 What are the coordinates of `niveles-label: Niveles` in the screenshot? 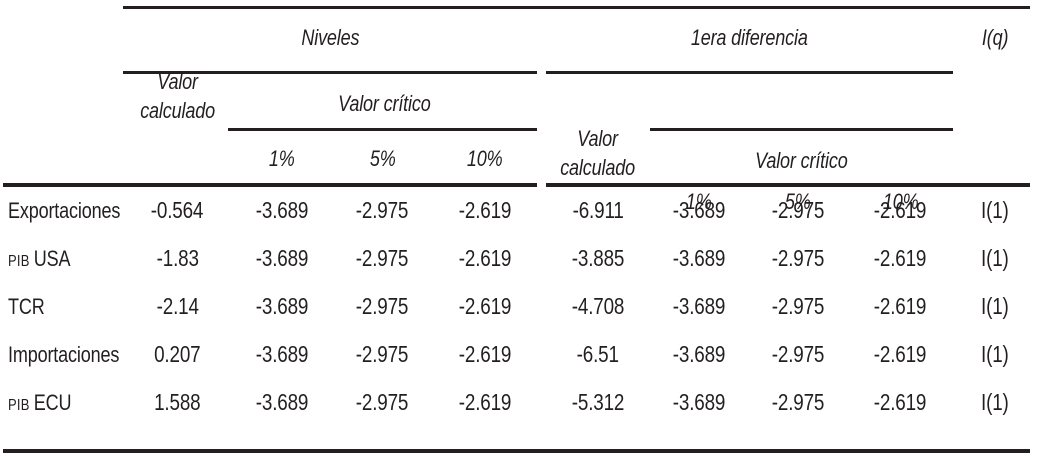 It's located at (329, 38).